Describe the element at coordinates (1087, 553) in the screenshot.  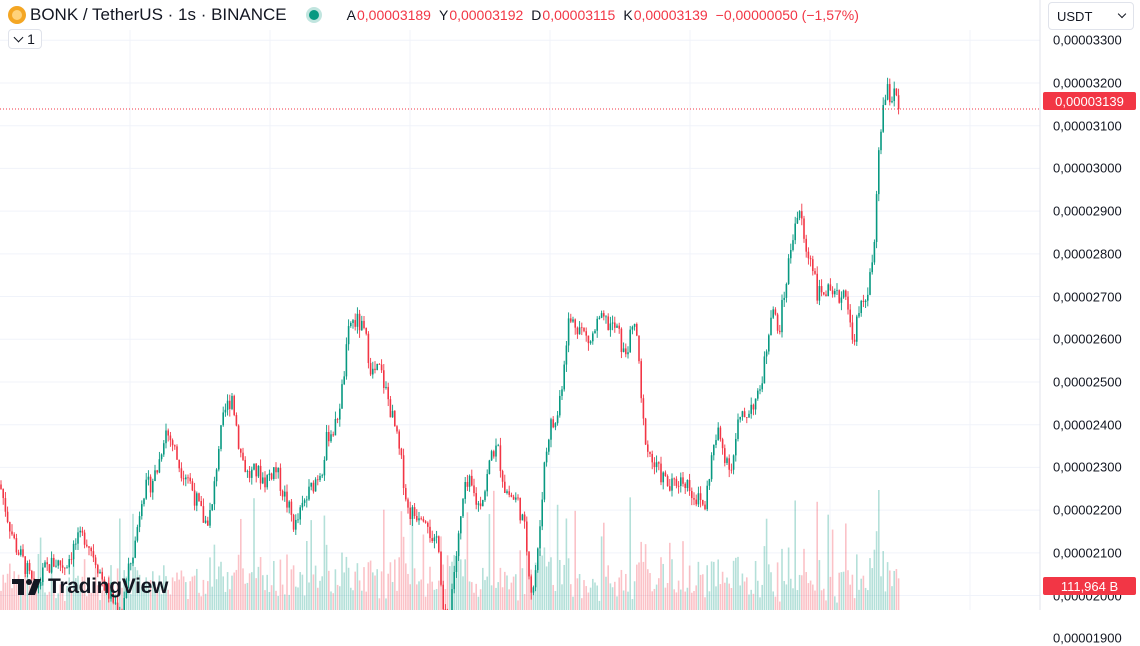
I see `price-axis-label: 0,00002100` at that location.